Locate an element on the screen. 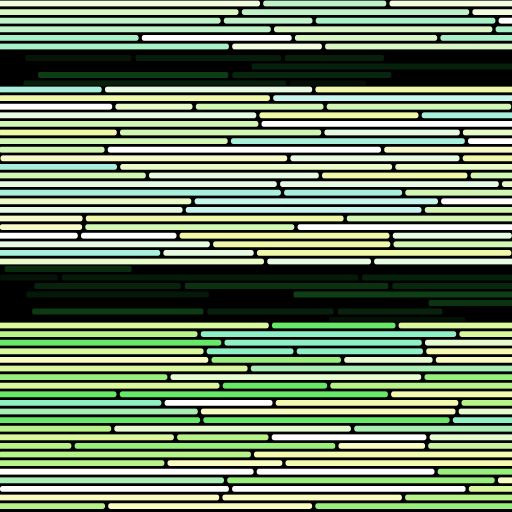 The height and width of the screenshot is (512, 512). dark-band is located at coordinates (267, 71).